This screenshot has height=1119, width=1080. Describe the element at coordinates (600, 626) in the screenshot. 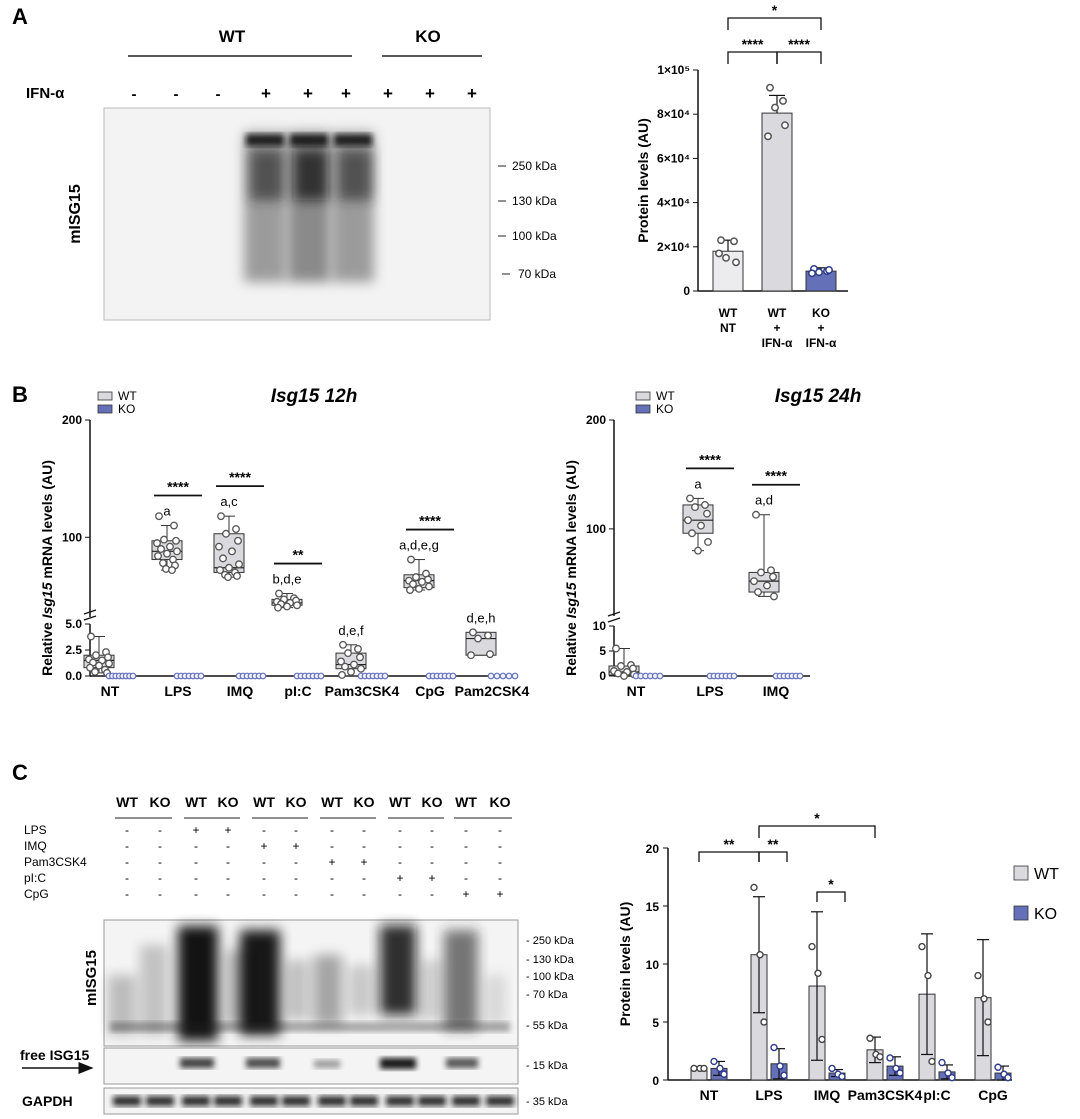

I see `chart-b-ytick-label: 10` at that location.